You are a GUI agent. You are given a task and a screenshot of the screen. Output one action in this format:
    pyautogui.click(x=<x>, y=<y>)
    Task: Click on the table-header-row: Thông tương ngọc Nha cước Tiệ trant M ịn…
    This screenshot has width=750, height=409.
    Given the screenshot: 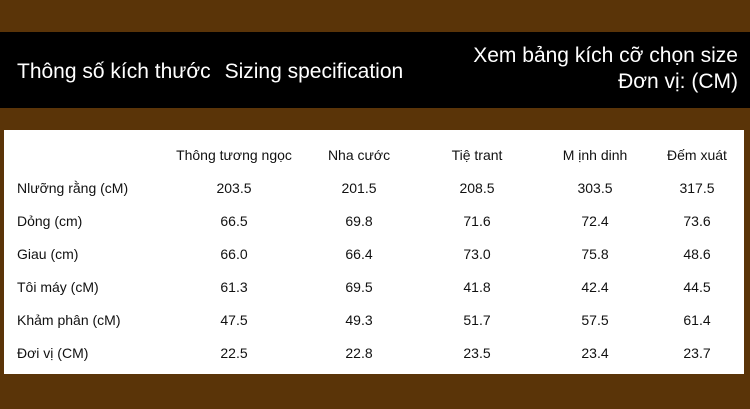 What is the action you would take?
    pyautogui.click(x=374, y=154)
    